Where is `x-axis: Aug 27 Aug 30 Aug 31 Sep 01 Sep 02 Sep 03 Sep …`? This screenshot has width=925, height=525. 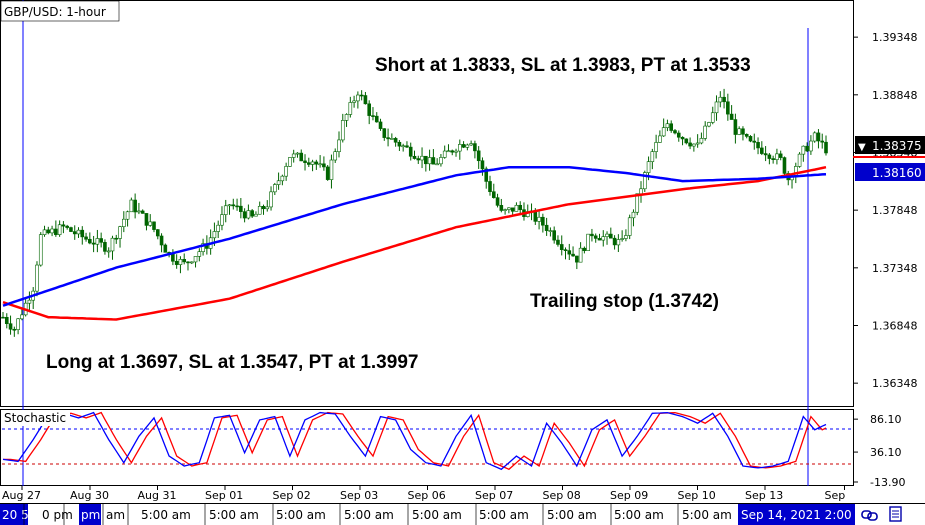
x-axis: Aug 27 Aug 30 Aug 31 Sep 01 Sep 02 Sep 03 Sep … is located at coordinates (423, 494).